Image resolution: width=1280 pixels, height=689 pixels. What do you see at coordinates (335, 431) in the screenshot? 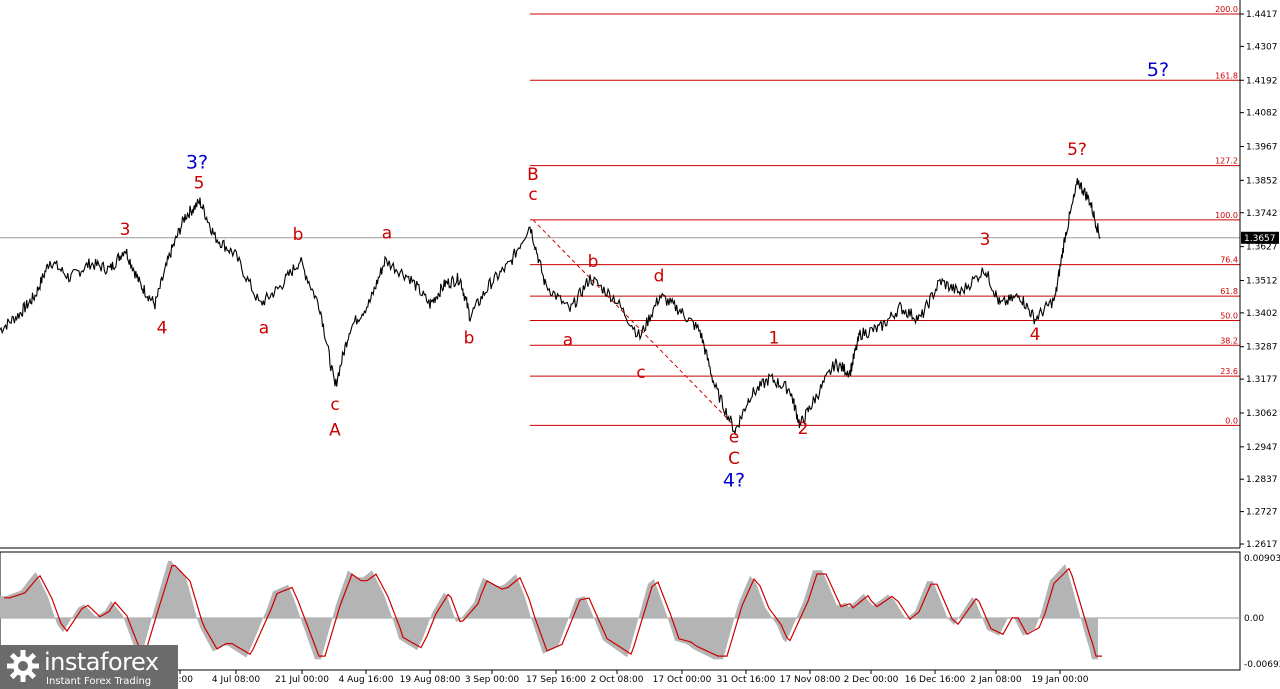
I see `wave-label-7: A` at bounding box center [335, 431].